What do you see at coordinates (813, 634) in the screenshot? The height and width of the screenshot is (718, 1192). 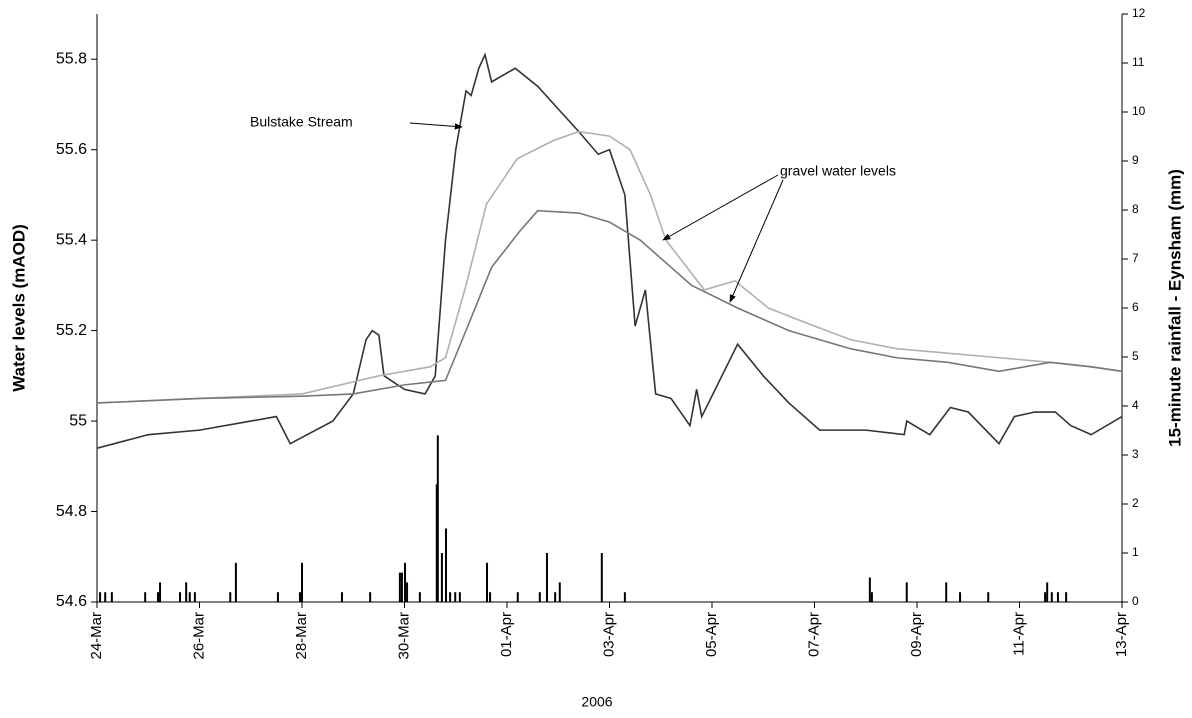 I see `x-tick-label: 07-Apr` at bounding box center [813, 634].